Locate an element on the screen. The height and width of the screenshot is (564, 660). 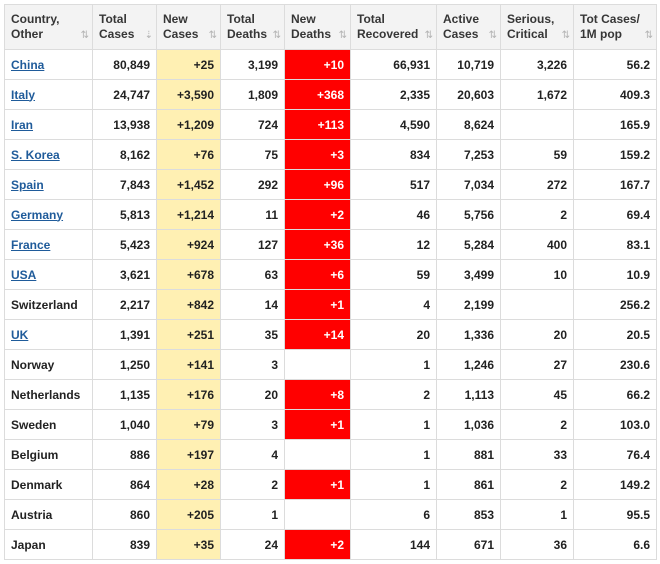
table-row: Austria 860 +205 1 6 853 1 95.5 is located at coordinates (330, 514).